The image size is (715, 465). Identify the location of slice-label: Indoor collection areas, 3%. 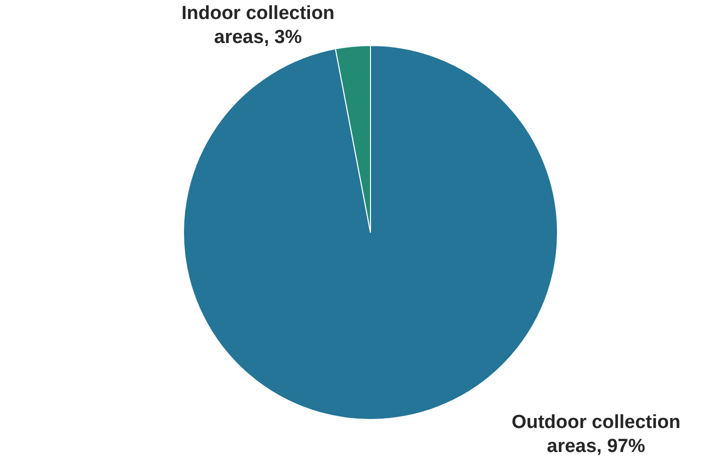
(258, 25).